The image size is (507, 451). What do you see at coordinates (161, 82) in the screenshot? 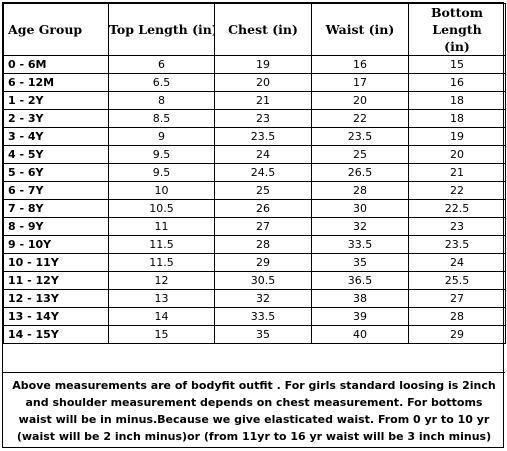
I see `top-length-cell: 6.5` at bounding box center [161, 82].